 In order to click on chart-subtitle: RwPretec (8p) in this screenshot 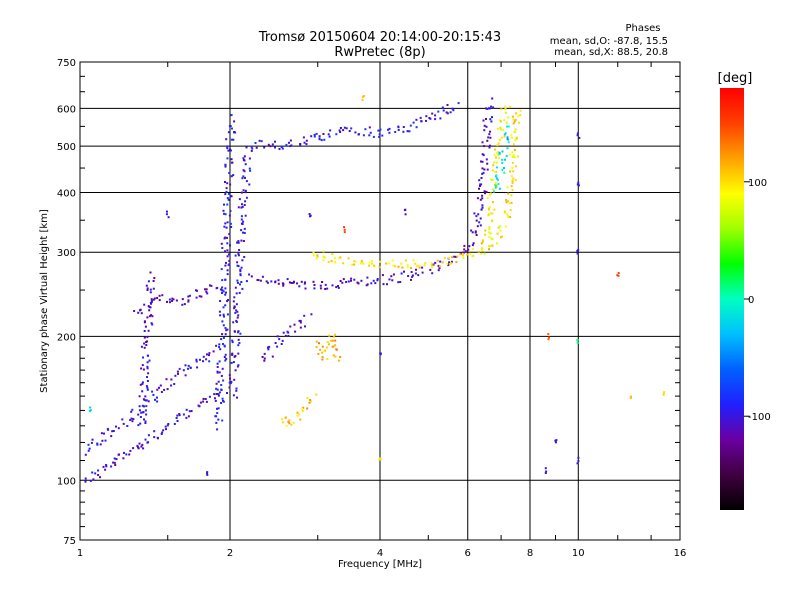, I will do `click(379, 52)`.